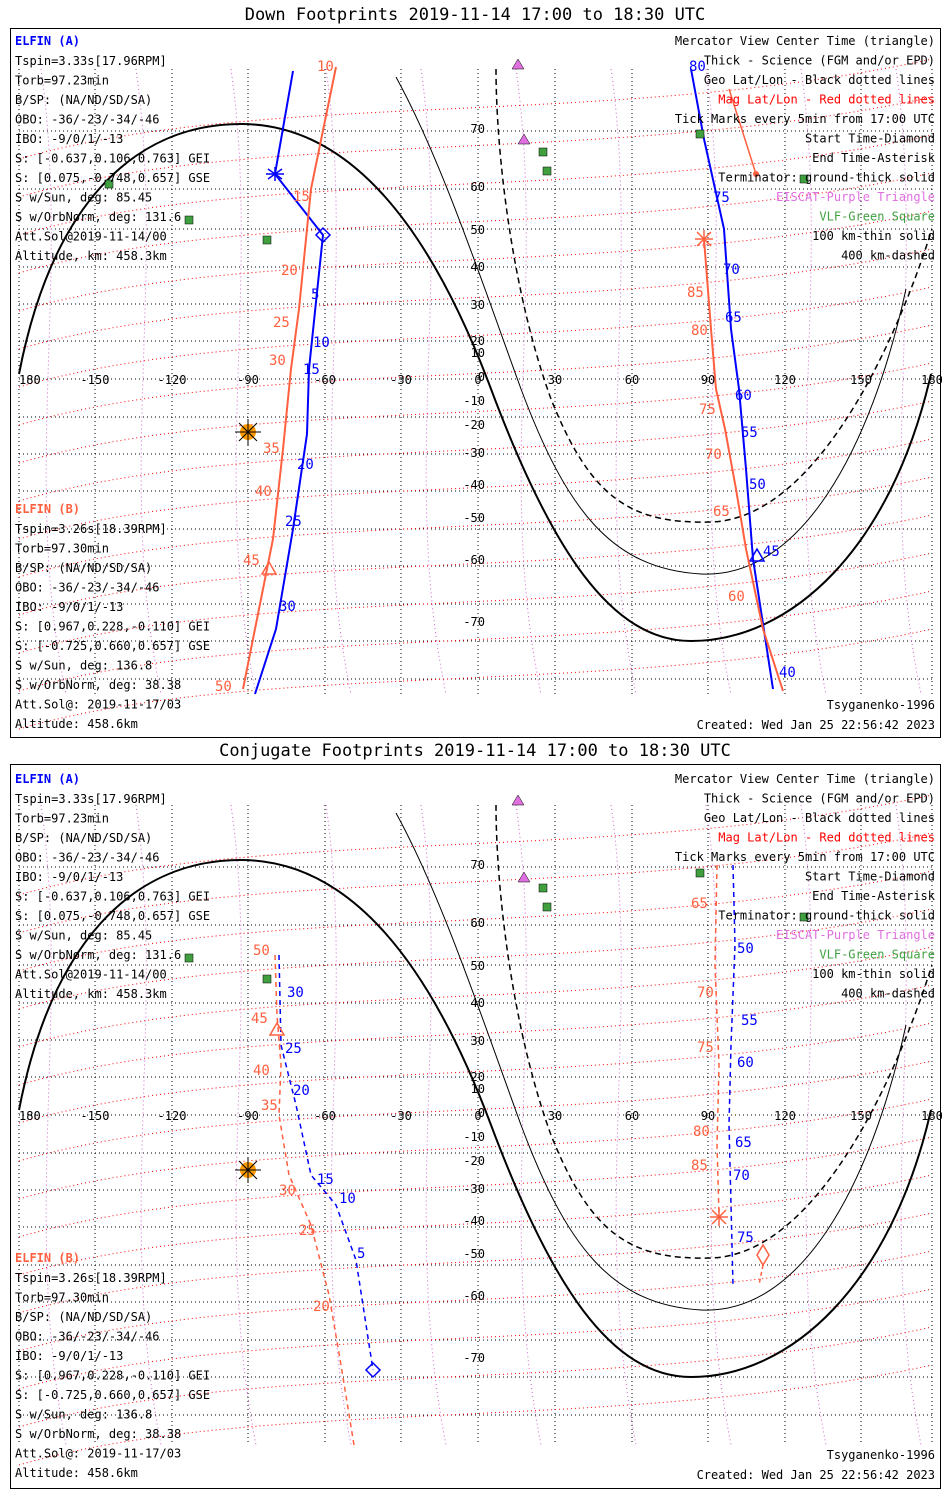  What do you see at coordinates (826, 100) in the screenshot?
I see `legend-entry: Mag Lat/Lon - Red dotted lines` at bounding box center [826, 100].